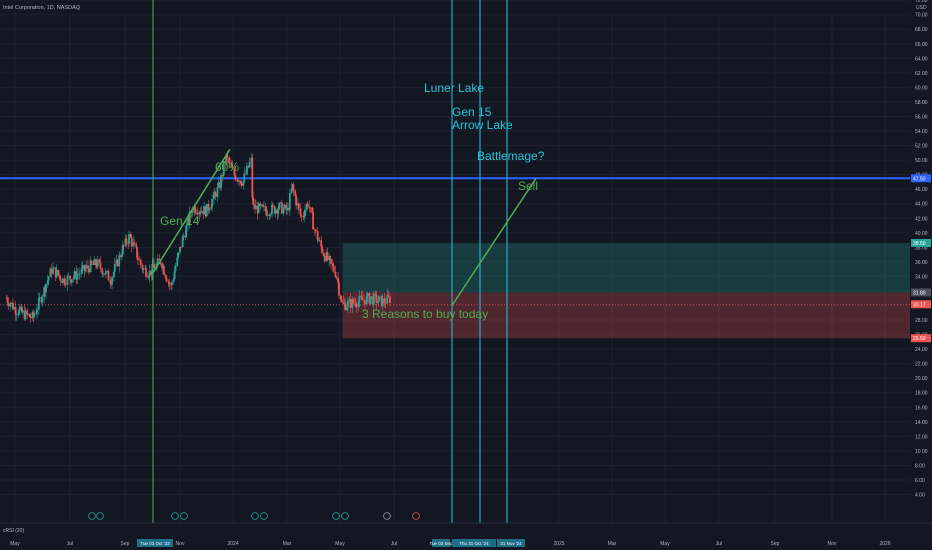  What do you see at coordinates (227, 167) in the screenshot?
I see `annotation-sixty-percent: 60%` at bounding box center [227, 167].